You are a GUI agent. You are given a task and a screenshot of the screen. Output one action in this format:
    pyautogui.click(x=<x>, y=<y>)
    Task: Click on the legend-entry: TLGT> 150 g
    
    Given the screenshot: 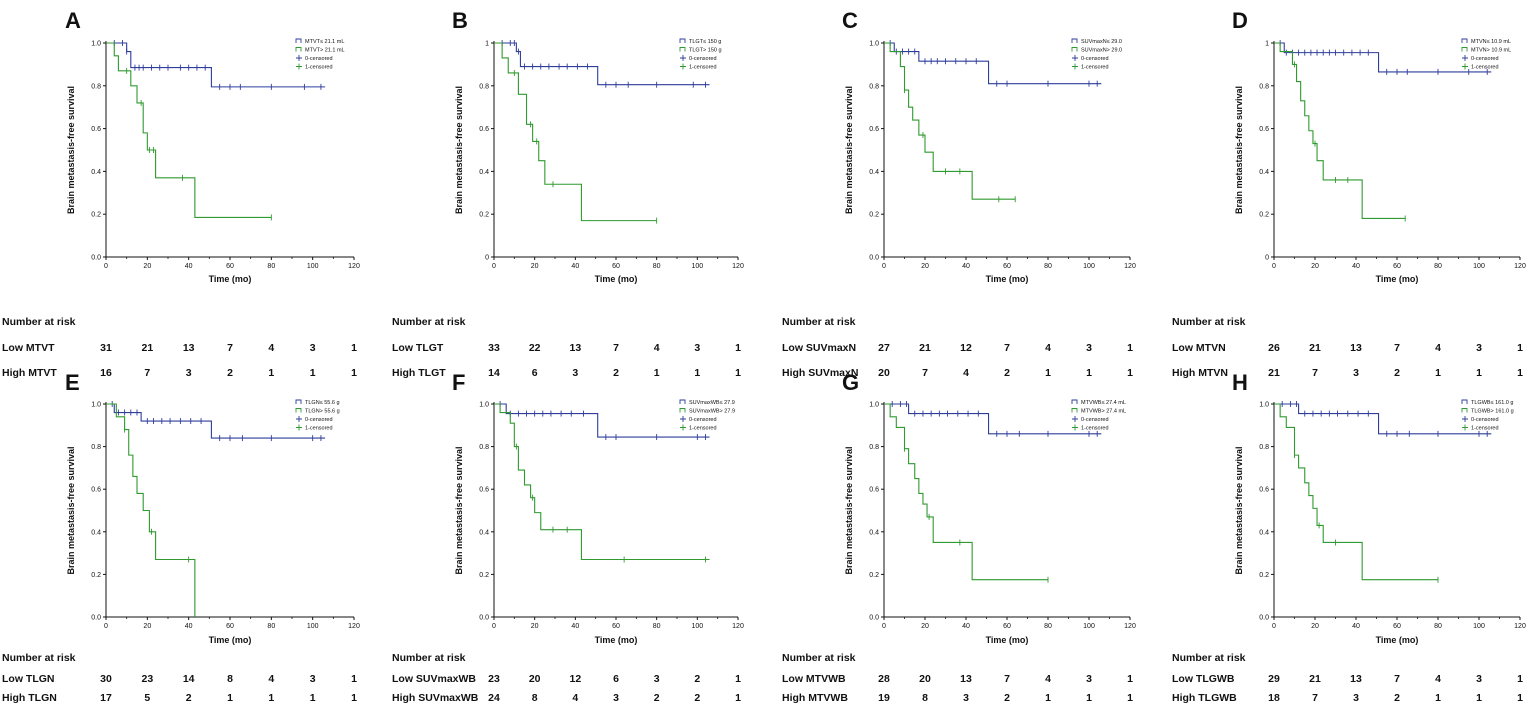 What is the action you would take?
    pyautogui.click(x=705, y=51)
    